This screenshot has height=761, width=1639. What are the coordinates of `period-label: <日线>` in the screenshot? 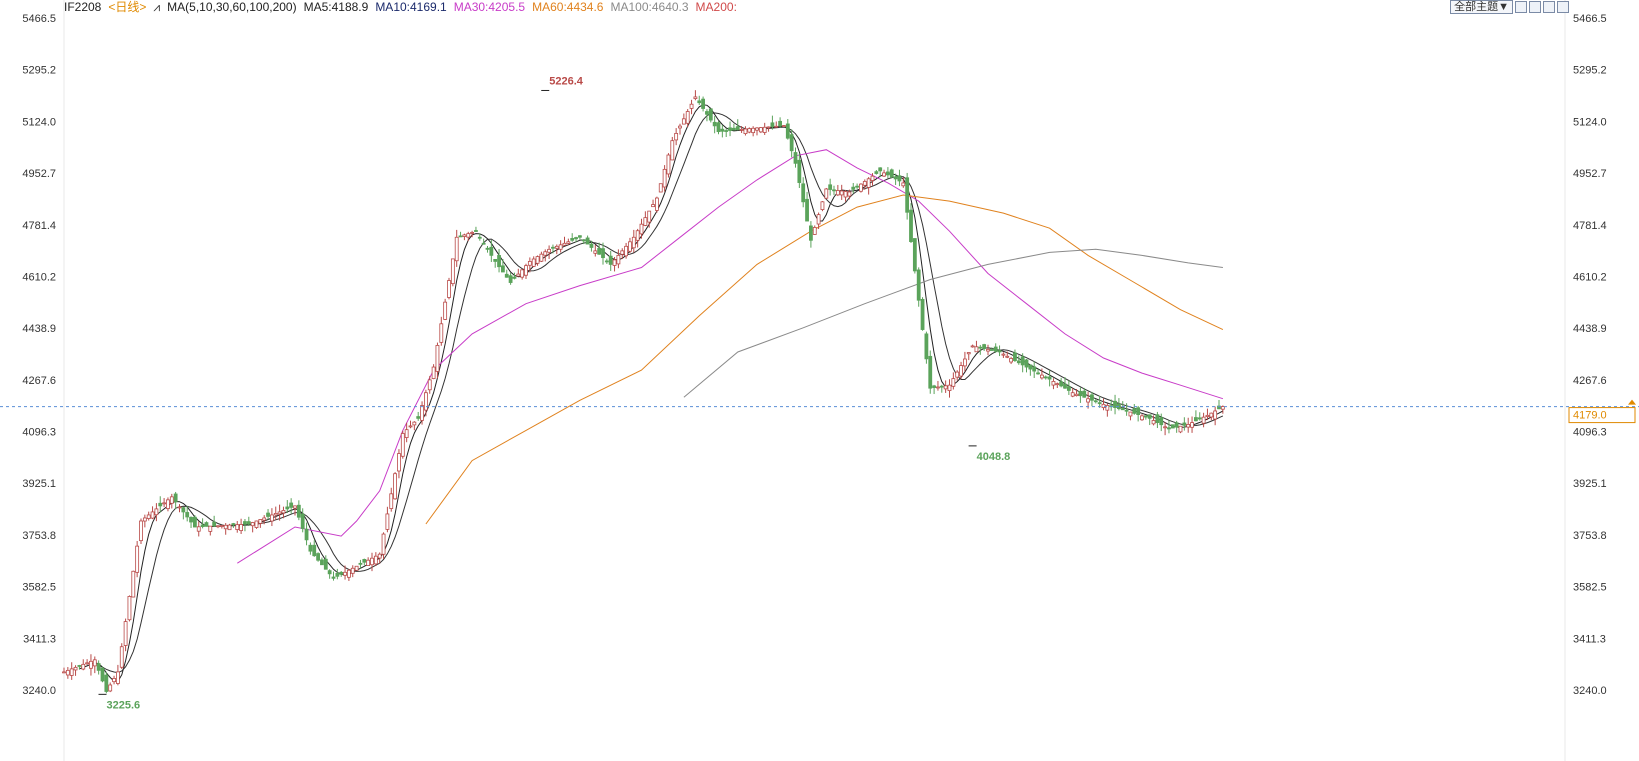 It's located at (127, 7).